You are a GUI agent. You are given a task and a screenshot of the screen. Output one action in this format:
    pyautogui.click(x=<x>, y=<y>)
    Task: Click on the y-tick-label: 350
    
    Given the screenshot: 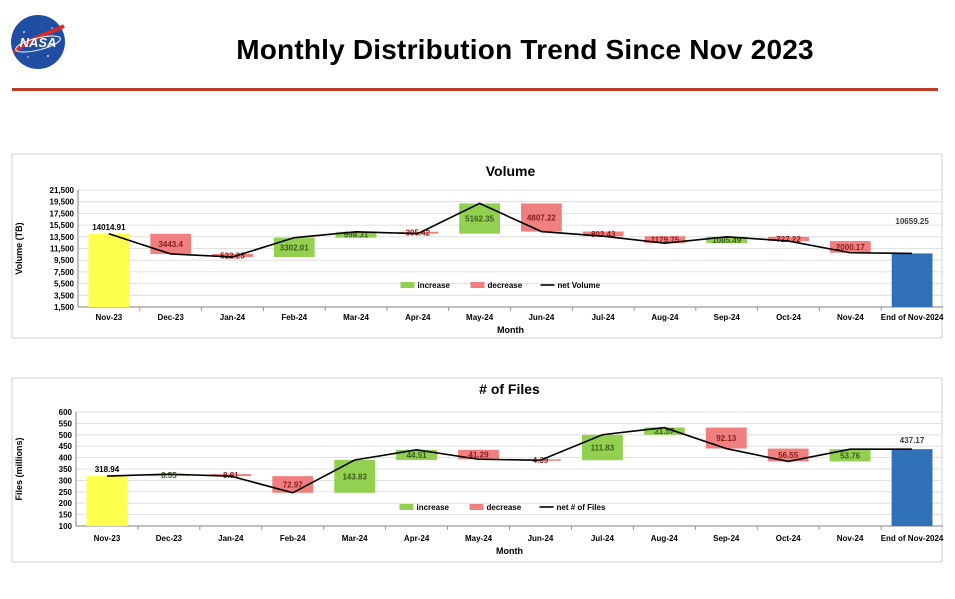 What is the action you would take?
    pyautogui.click(x=66, y=469)
    